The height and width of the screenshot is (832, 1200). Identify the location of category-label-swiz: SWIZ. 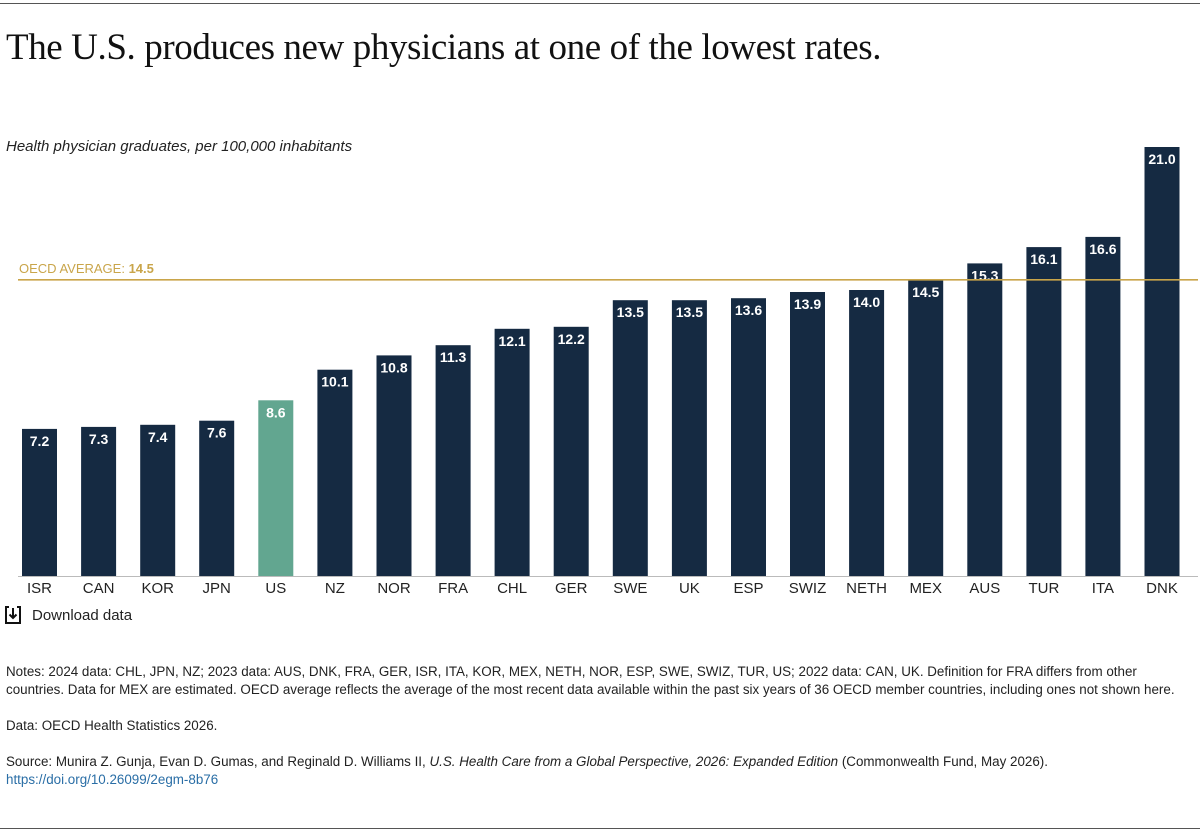
(808, 588).